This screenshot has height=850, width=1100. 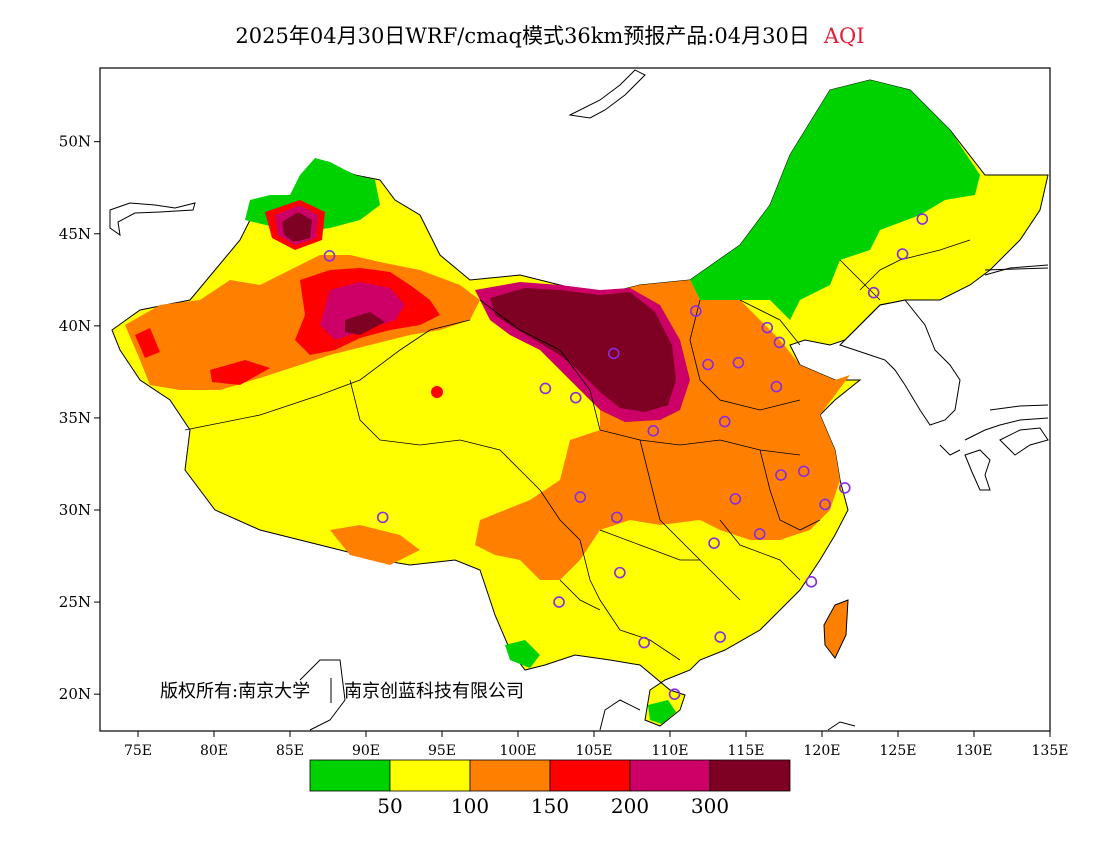 What do you see at coordinates (974, 751) in the screenshot?
I see `lon-tick-label: 130E` at bounding box center [974, 751].